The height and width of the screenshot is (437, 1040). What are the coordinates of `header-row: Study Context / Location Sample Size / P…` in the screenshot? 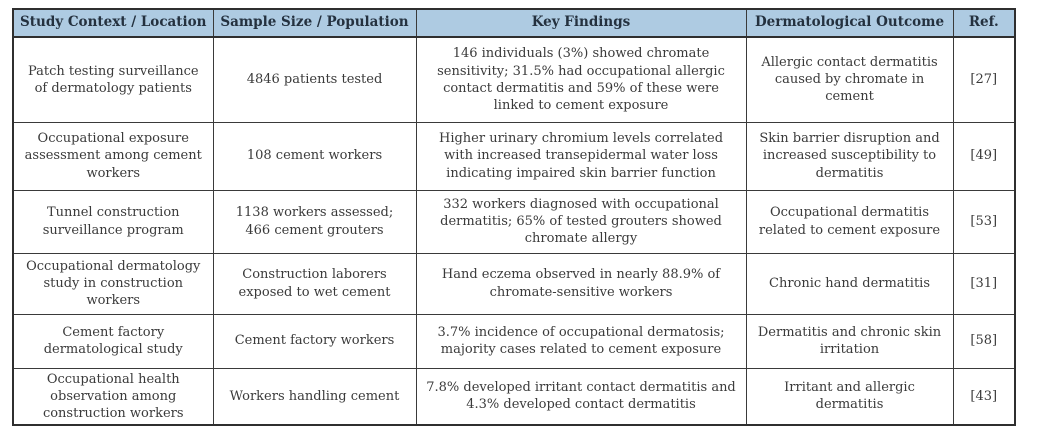 It's located at (514, 23).